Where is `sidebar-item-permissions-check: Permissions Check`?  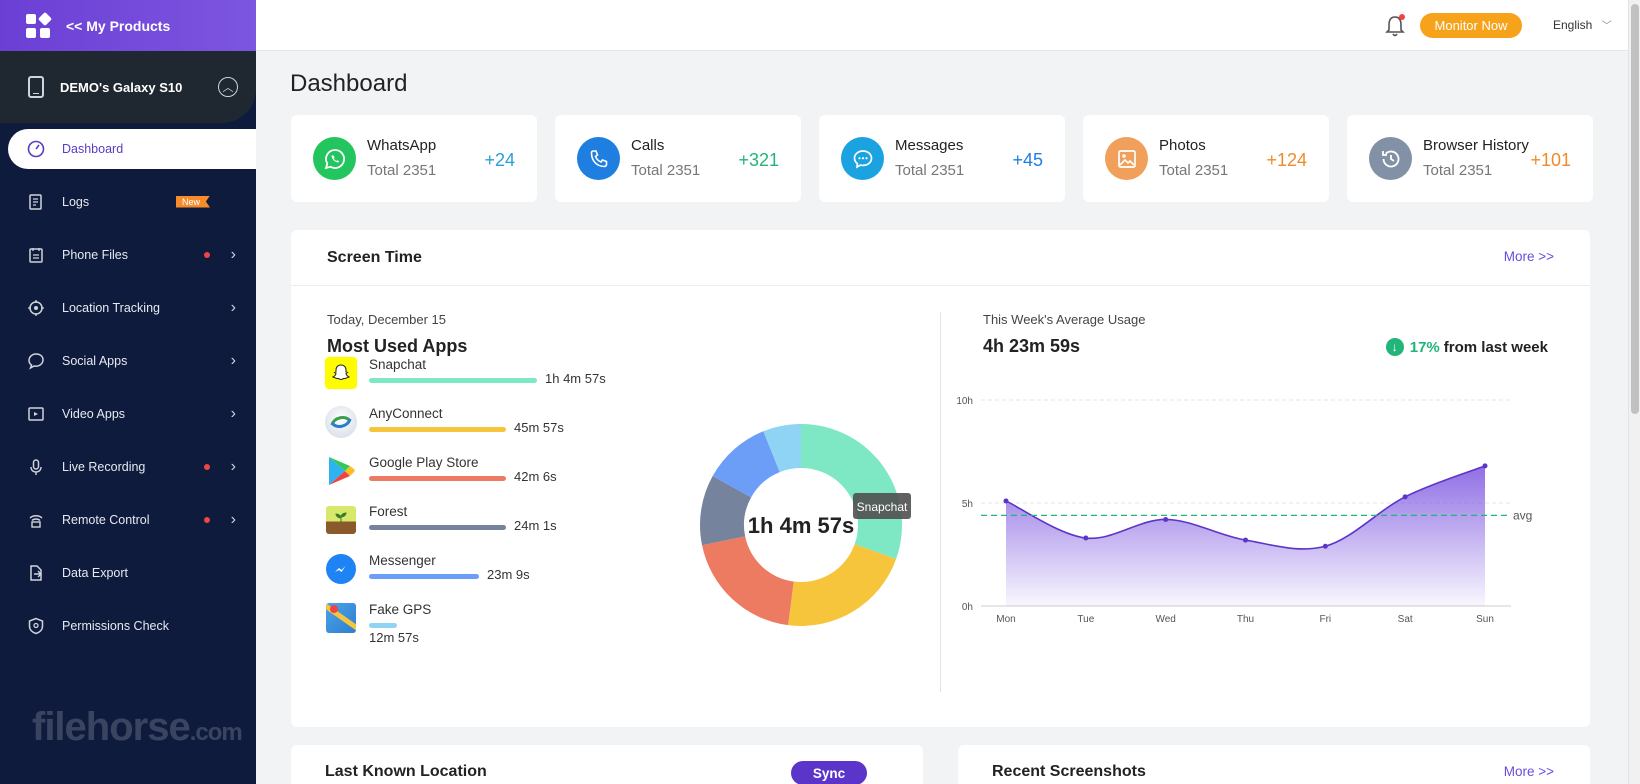 sidebar-item-permissions-check: Permissions Check is located at coordinates (128, 625).